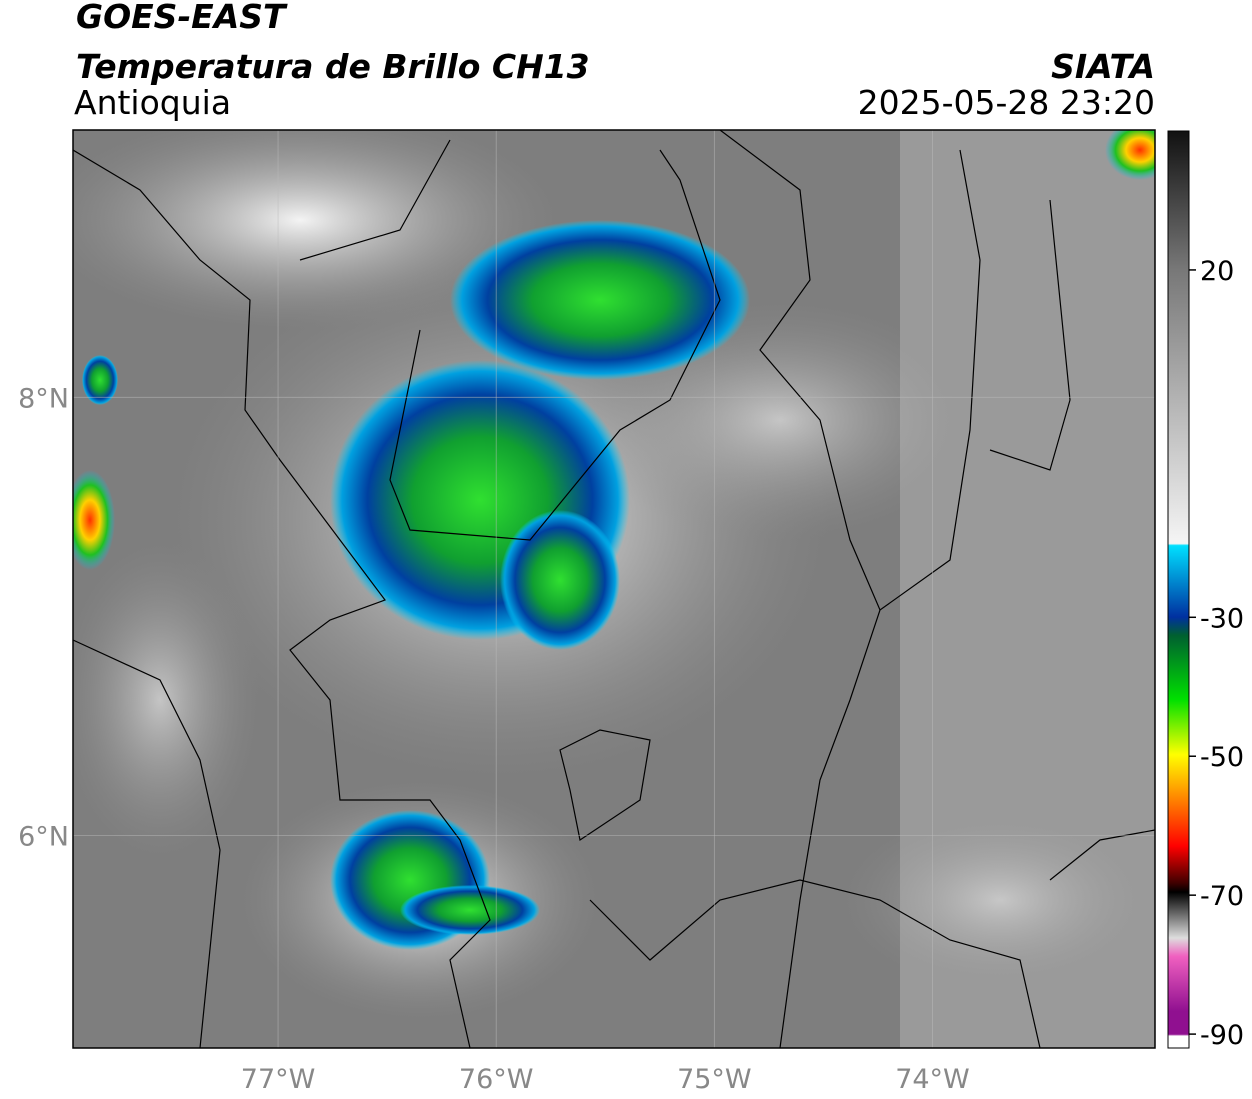 This screenshot has width=1252, height=1099. What do you see at coordinates (1217, 271) in the screenshot?
I see `colorbar-tick-label: 20` at bounding box center [1217, 271].